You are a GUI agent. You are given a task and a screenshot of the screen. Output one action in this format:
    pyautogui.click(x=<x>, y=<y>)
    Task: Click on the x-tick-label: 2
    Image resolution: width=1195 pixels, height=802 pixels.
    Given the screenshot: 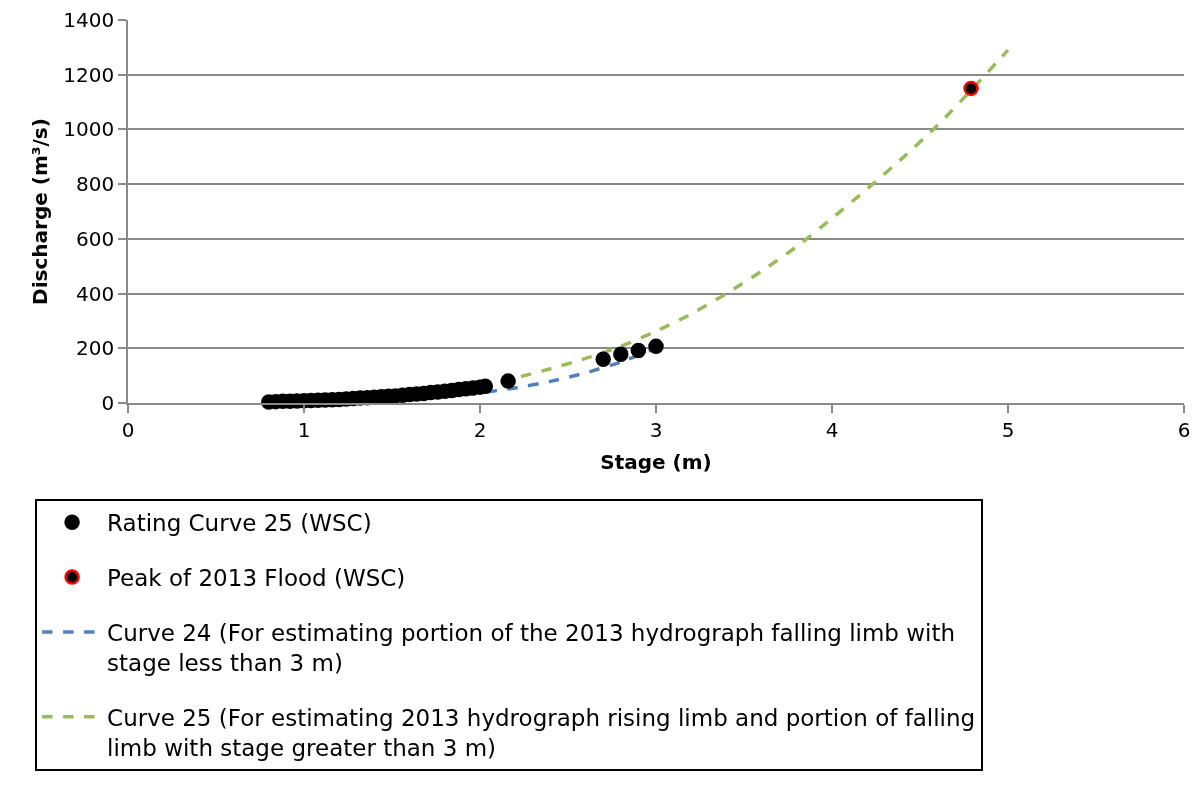 What is the action you would take?
    pyautogui.click(x=480, y=429)
    